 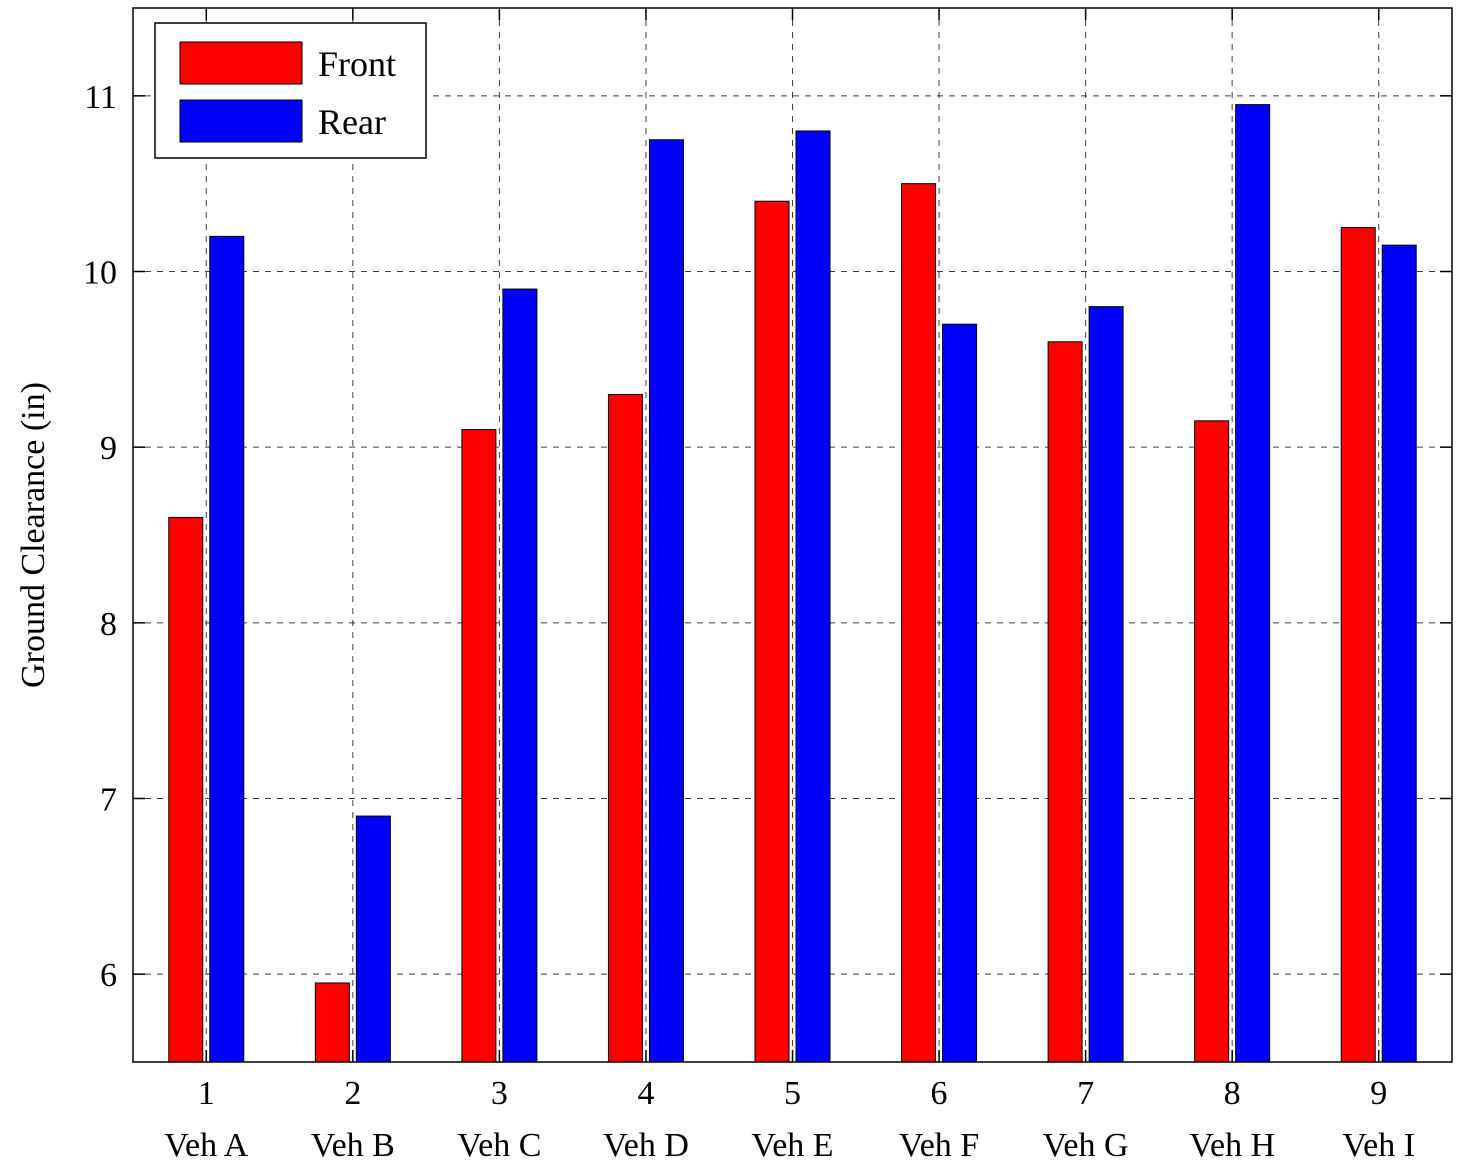 What do you see at coordinates (352, 1093) in the screenshot?
I see `x-tick-label: 2` at bounding box center [352, 1093].